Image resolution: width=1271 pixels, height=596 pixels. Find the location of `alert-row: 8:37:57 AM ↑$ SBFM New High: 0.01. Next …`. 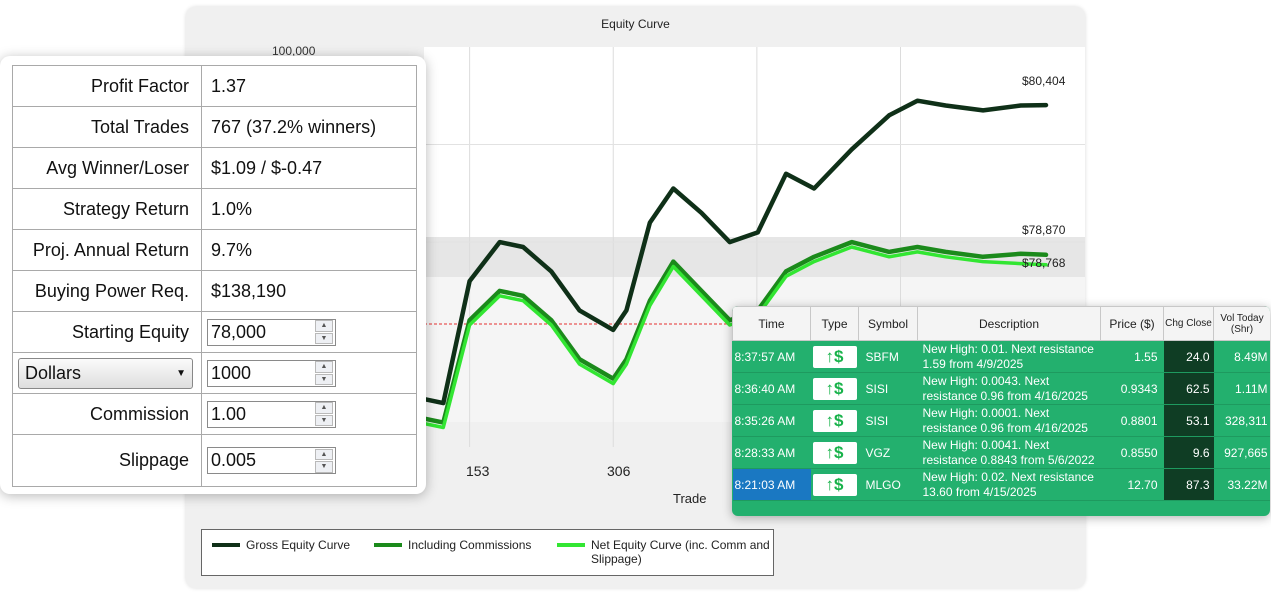

alert-row: 8:37:57 AM ↑$ SBFM New High: 0.01. Next … is located at coordinates (1001, 356).